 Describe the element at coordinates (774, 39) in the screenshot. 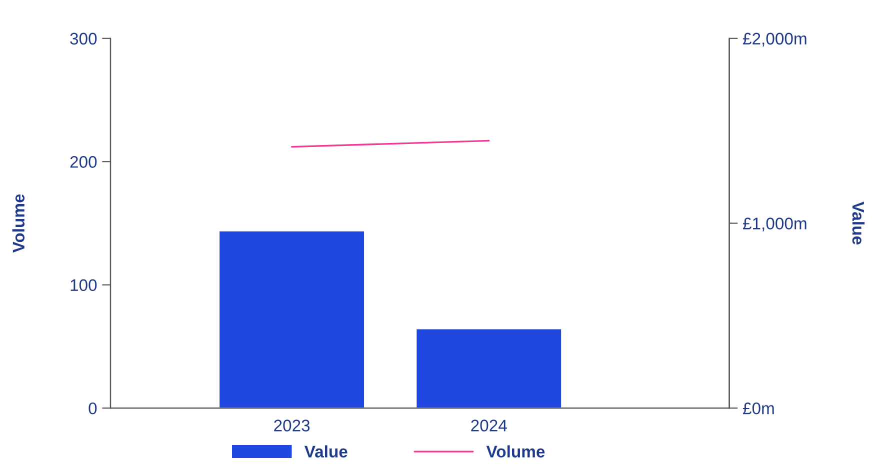

I see `y2-tick-label: £2,000m` at that location.